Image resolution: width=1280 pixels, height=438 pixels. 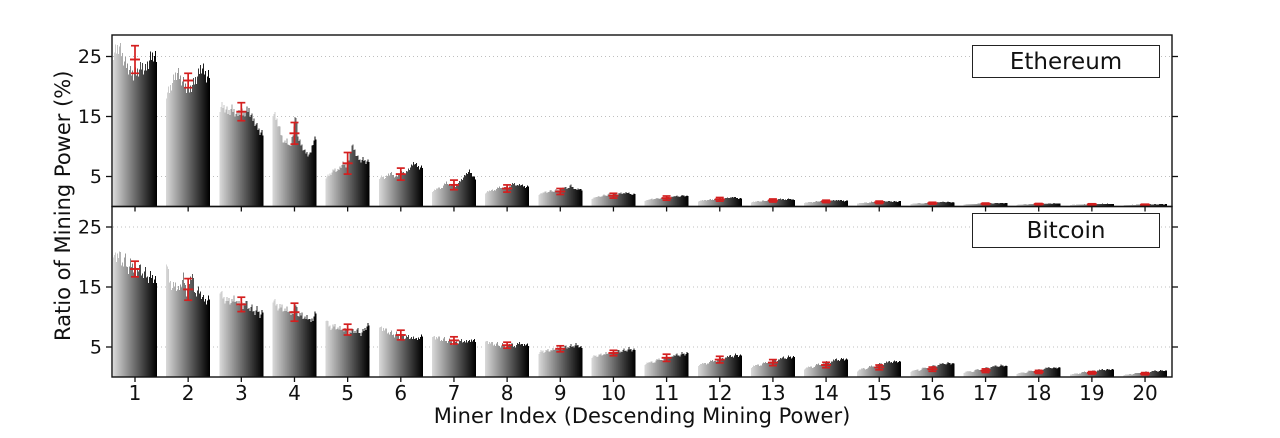 I want to click on svg-text: 20, so click(x=1144, y=393).